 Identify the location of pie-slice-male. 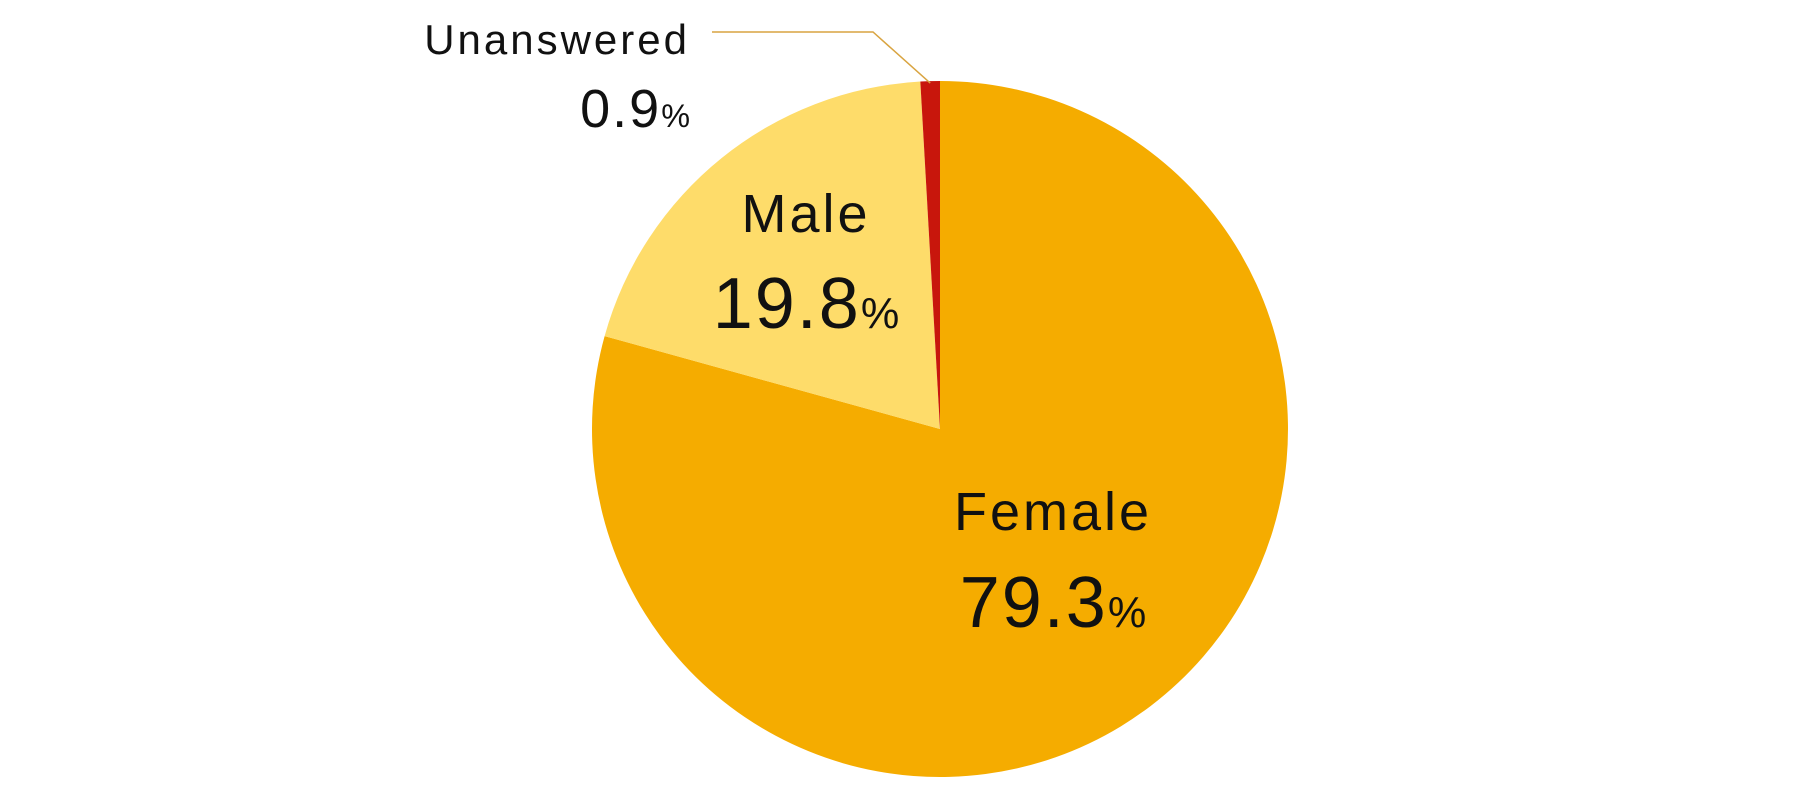
(772, 255).